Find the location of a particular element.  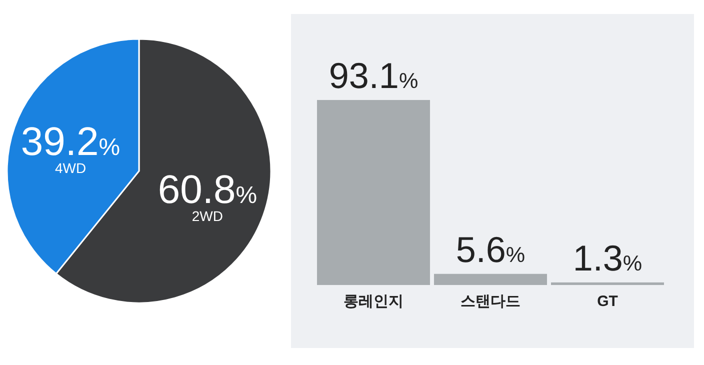

x-tick-label: 스탠다드 is located at coordinates (490, 301).